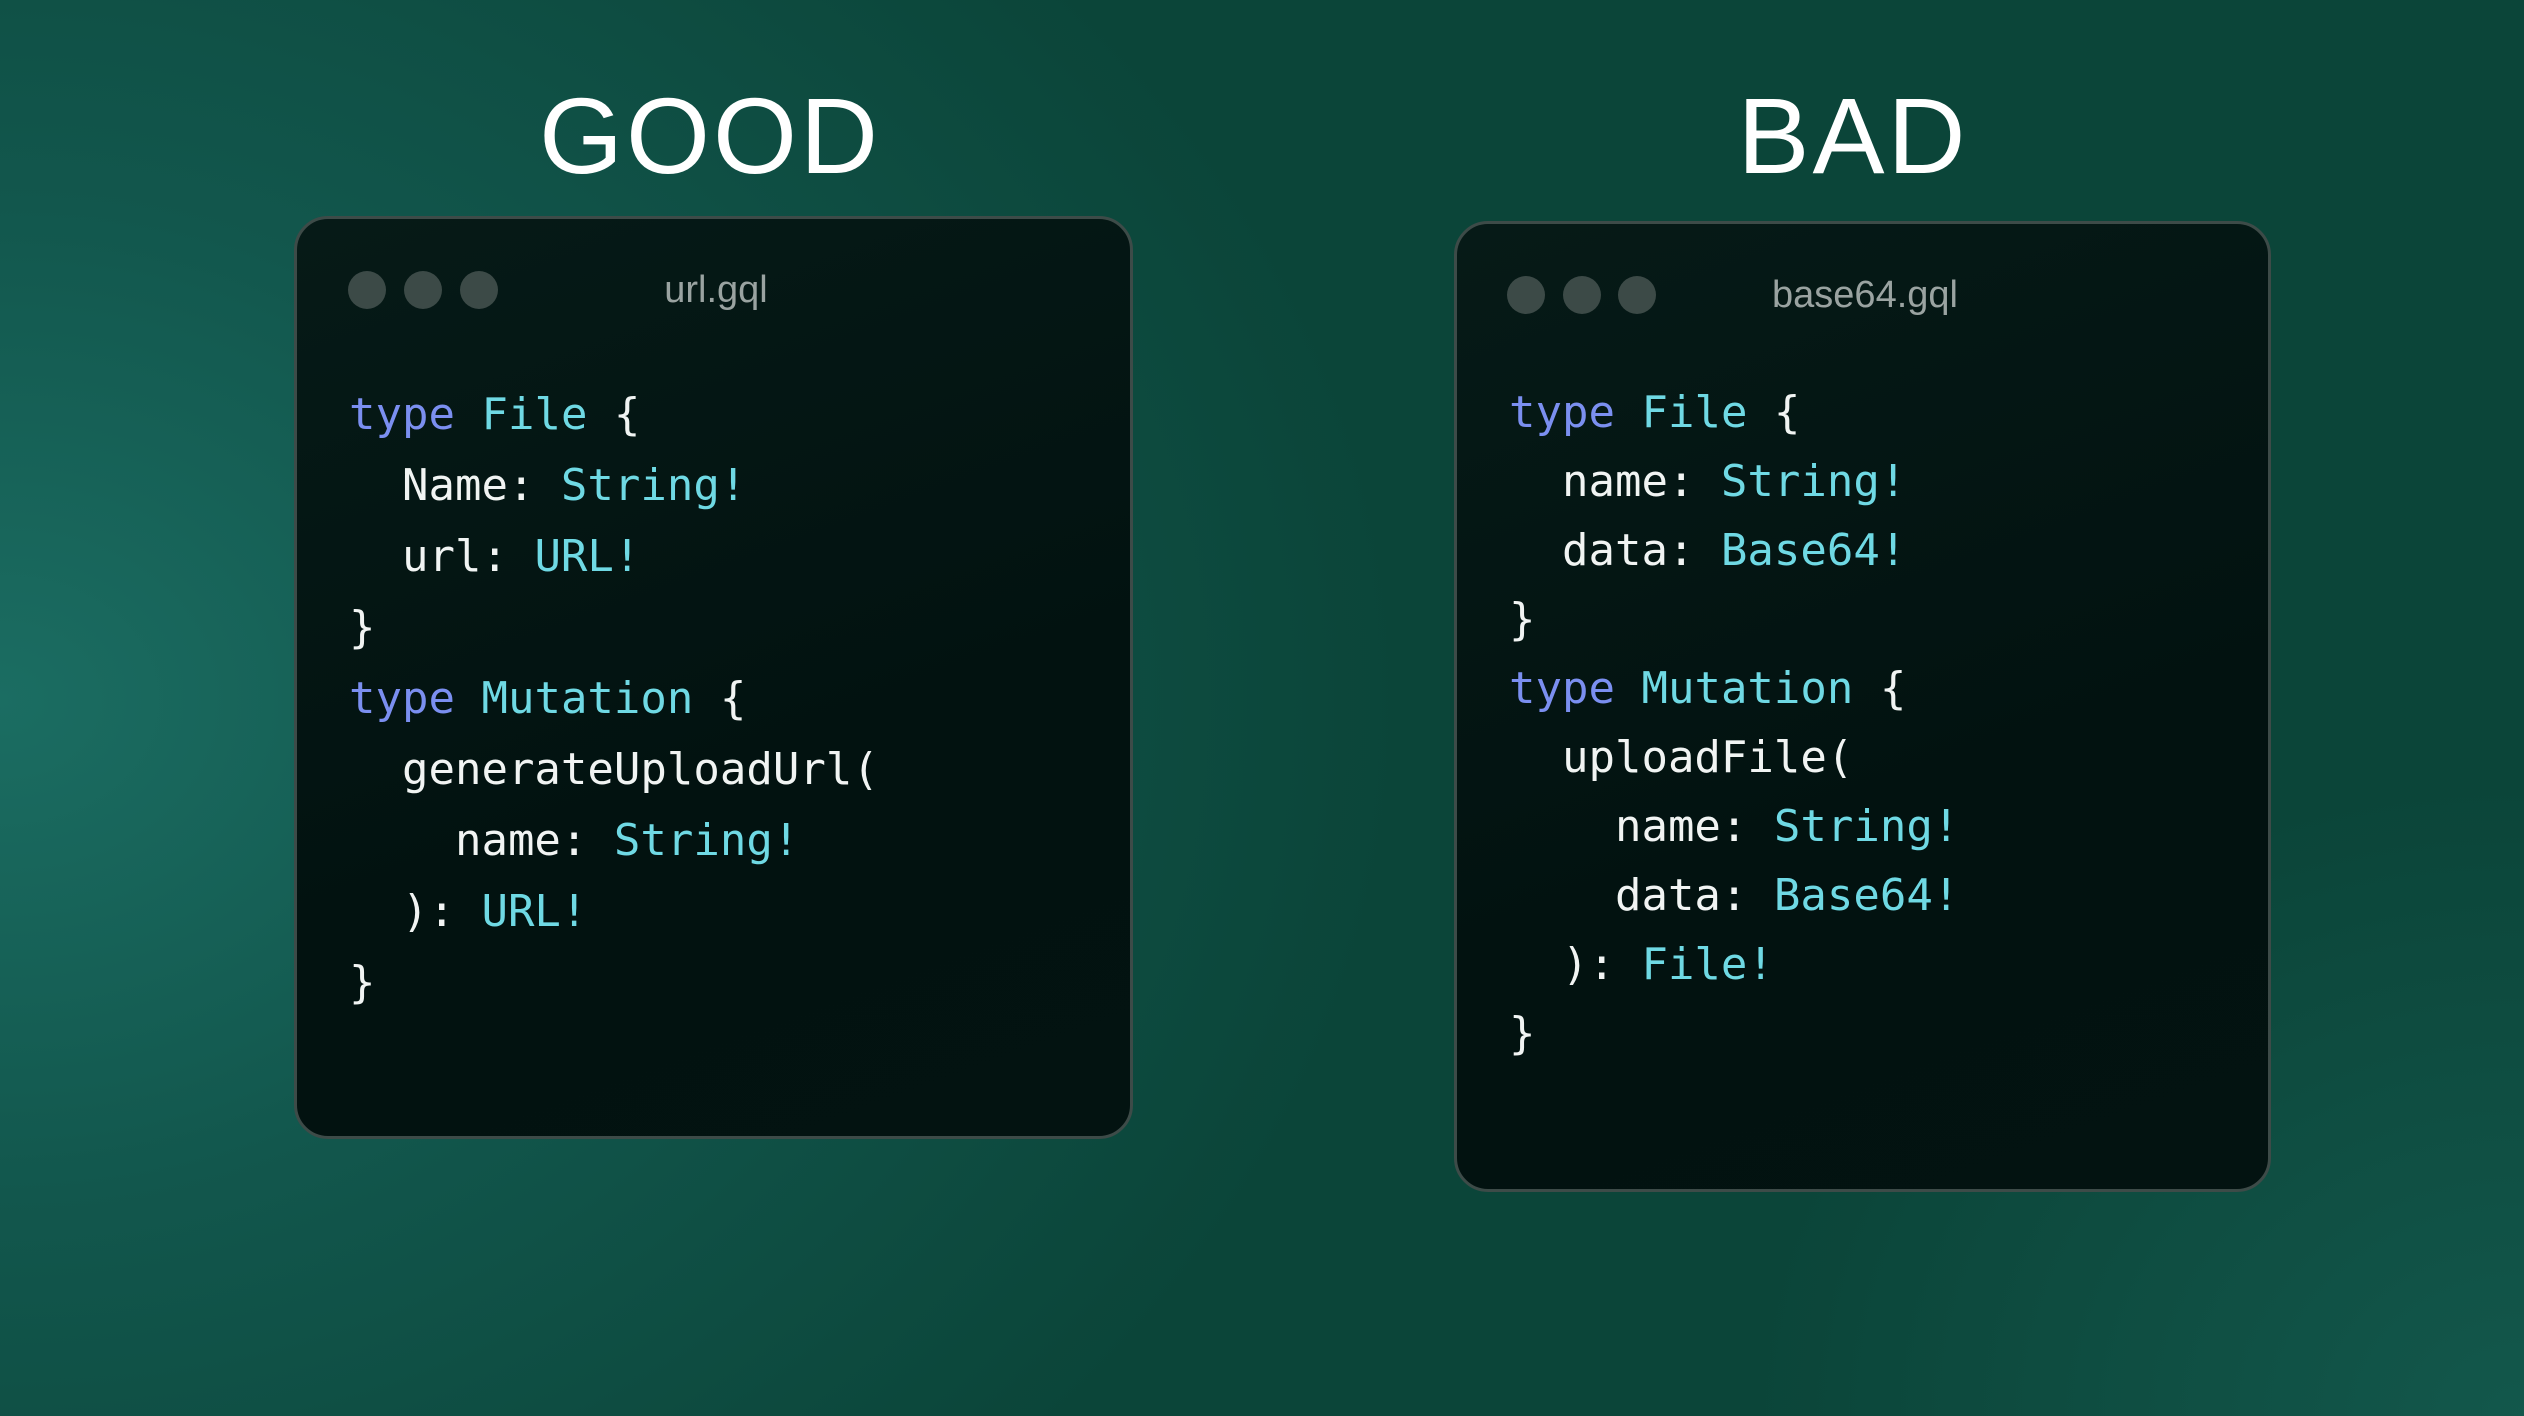 Image resolution: width=2524 pixels, height=1416 pixels. I want to click on good-heading: GOOD, so click(710, 135).